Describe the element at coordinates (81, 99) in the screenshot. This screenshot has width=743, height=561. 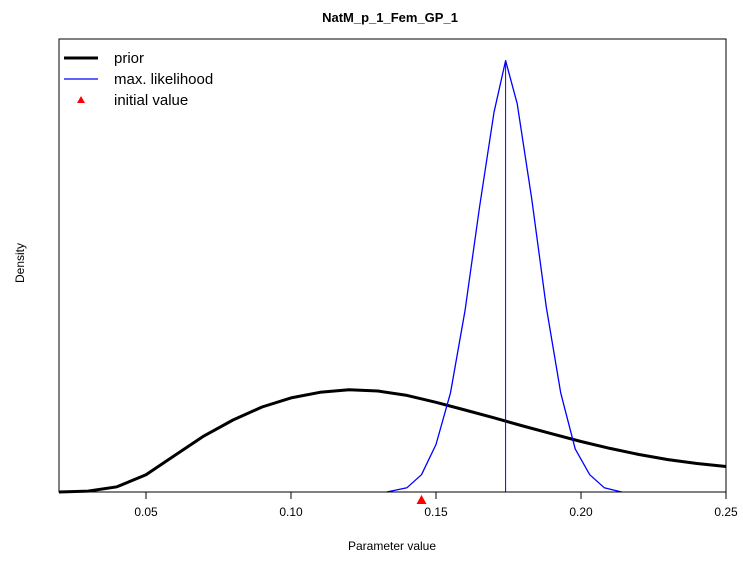
I see `legend-initial-value-swatch` at that location.